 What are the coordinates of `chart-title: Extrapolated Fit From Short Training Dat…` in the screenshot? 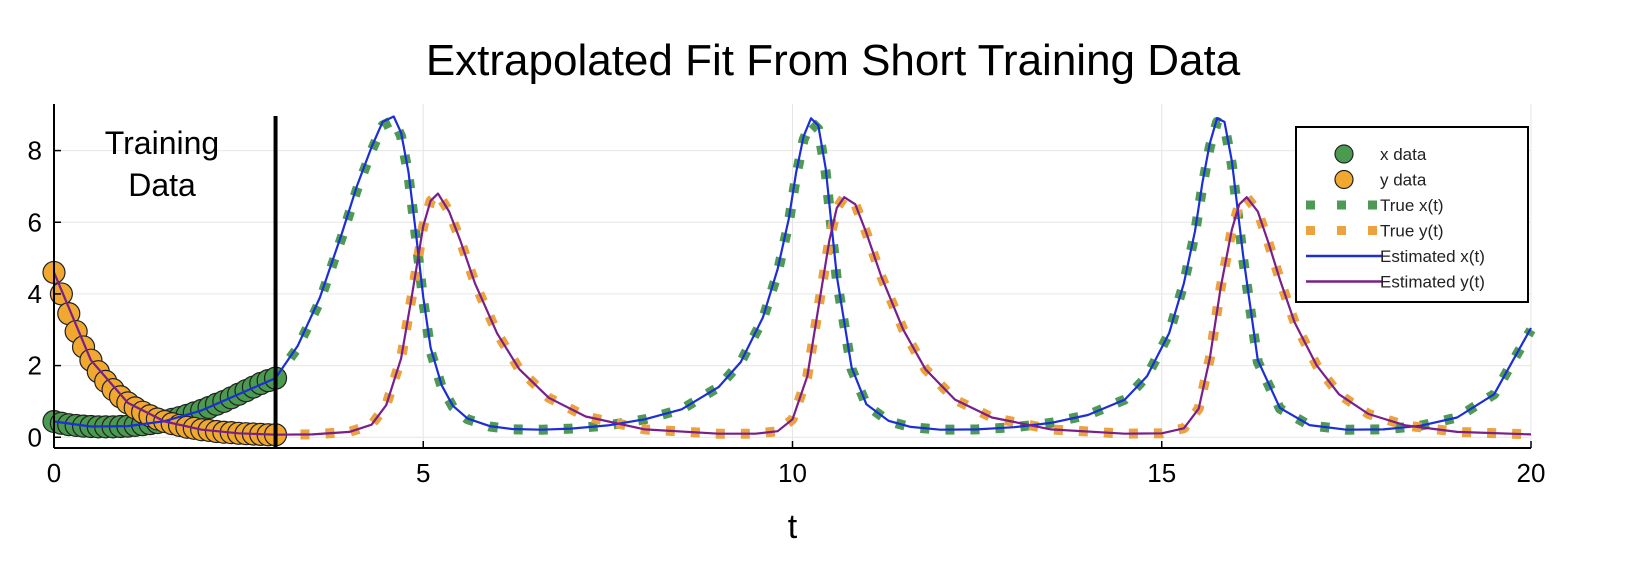 It's located at (833, 60).